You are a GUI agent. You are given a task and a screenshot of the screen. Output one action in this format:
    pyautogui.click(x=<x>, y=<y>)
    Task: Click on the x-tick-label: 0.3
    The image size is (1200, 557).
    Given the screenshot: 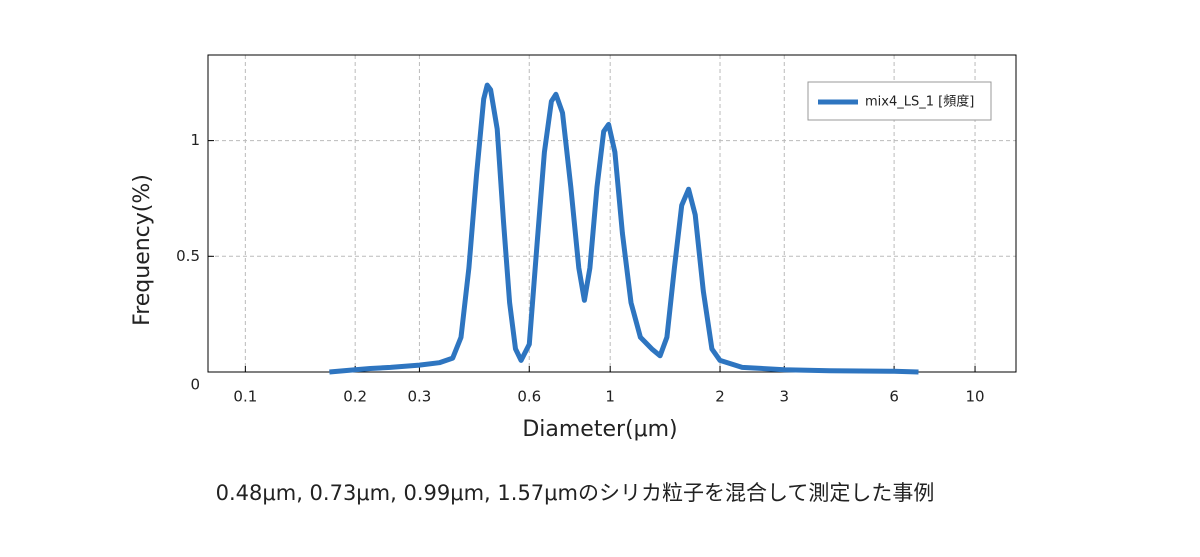 What is the action you would take?
    pyautogui.click(x=419, y=397)
    